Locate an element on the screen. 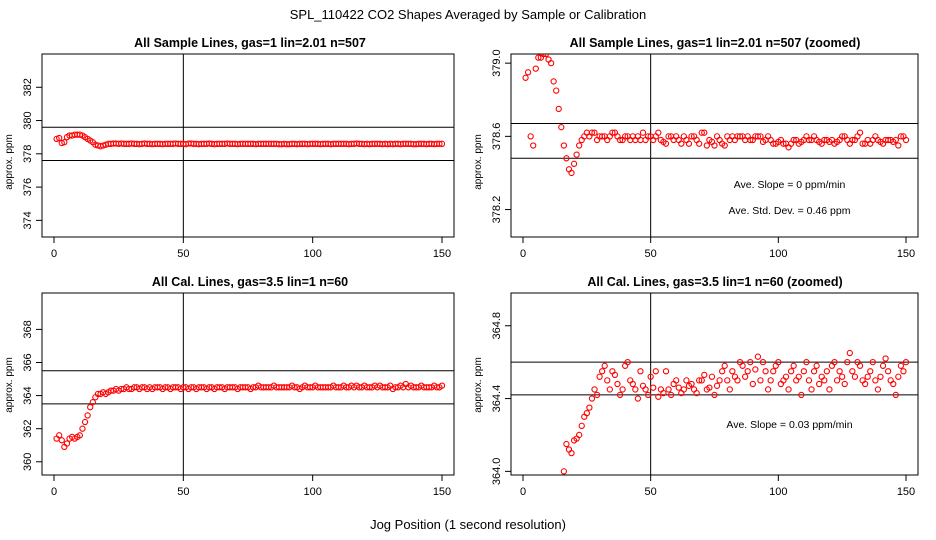  y-tick-label: 379.0 is located at coordinates (497, 63).